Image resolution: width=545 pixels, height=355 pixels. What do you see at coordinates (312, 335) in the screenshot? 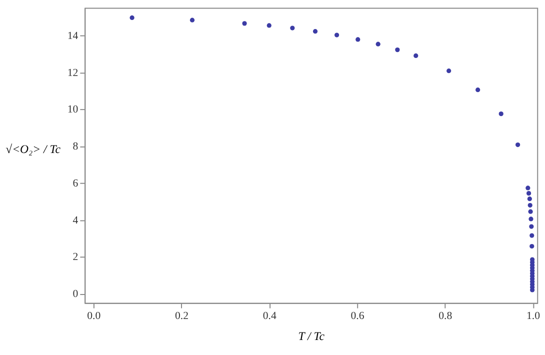
I see `x-axis-title: T / Tc` at bounding box center [312, 335].